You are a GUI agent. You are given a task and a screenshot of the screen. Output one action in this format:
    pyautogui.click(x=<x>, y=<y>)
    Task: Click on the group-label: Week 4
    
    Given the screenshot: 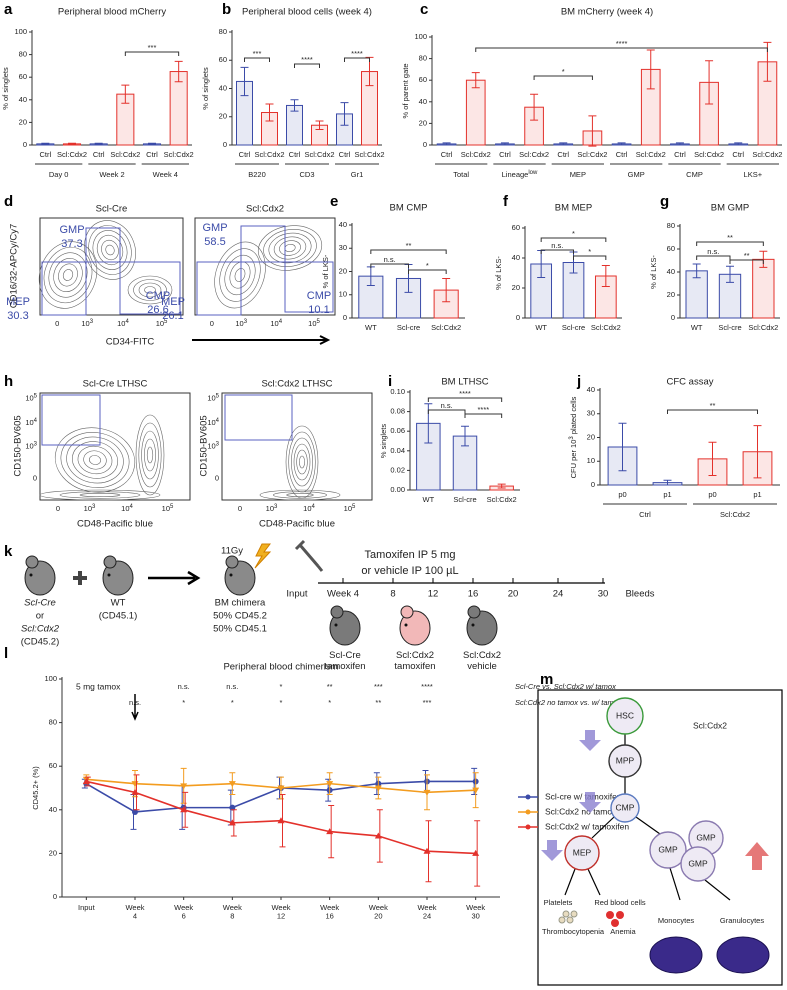 What is the action you would take?
    pyautogui.click(x=165, y=174)
    